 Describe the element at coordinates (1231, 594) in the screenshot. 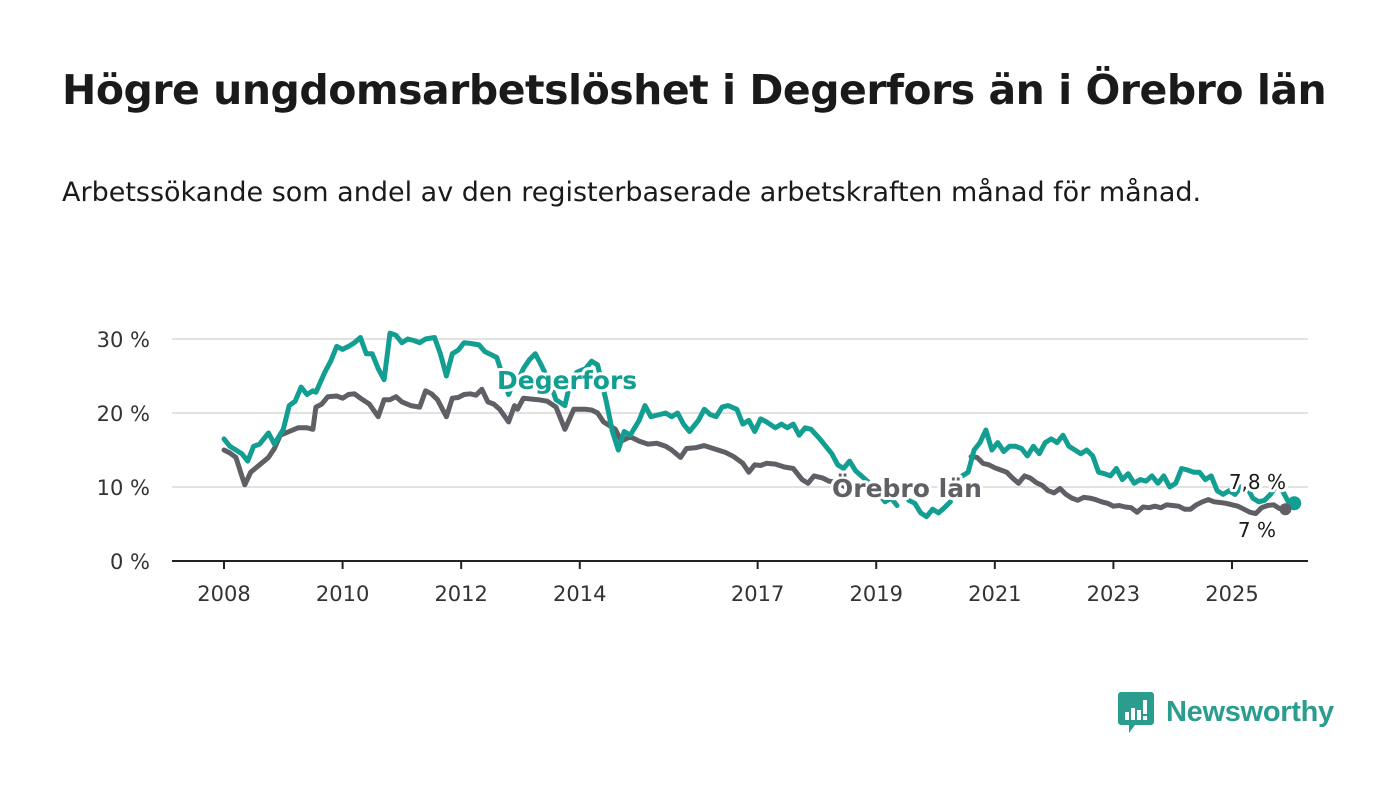

I see `x-tick-label: 2025` at that location.